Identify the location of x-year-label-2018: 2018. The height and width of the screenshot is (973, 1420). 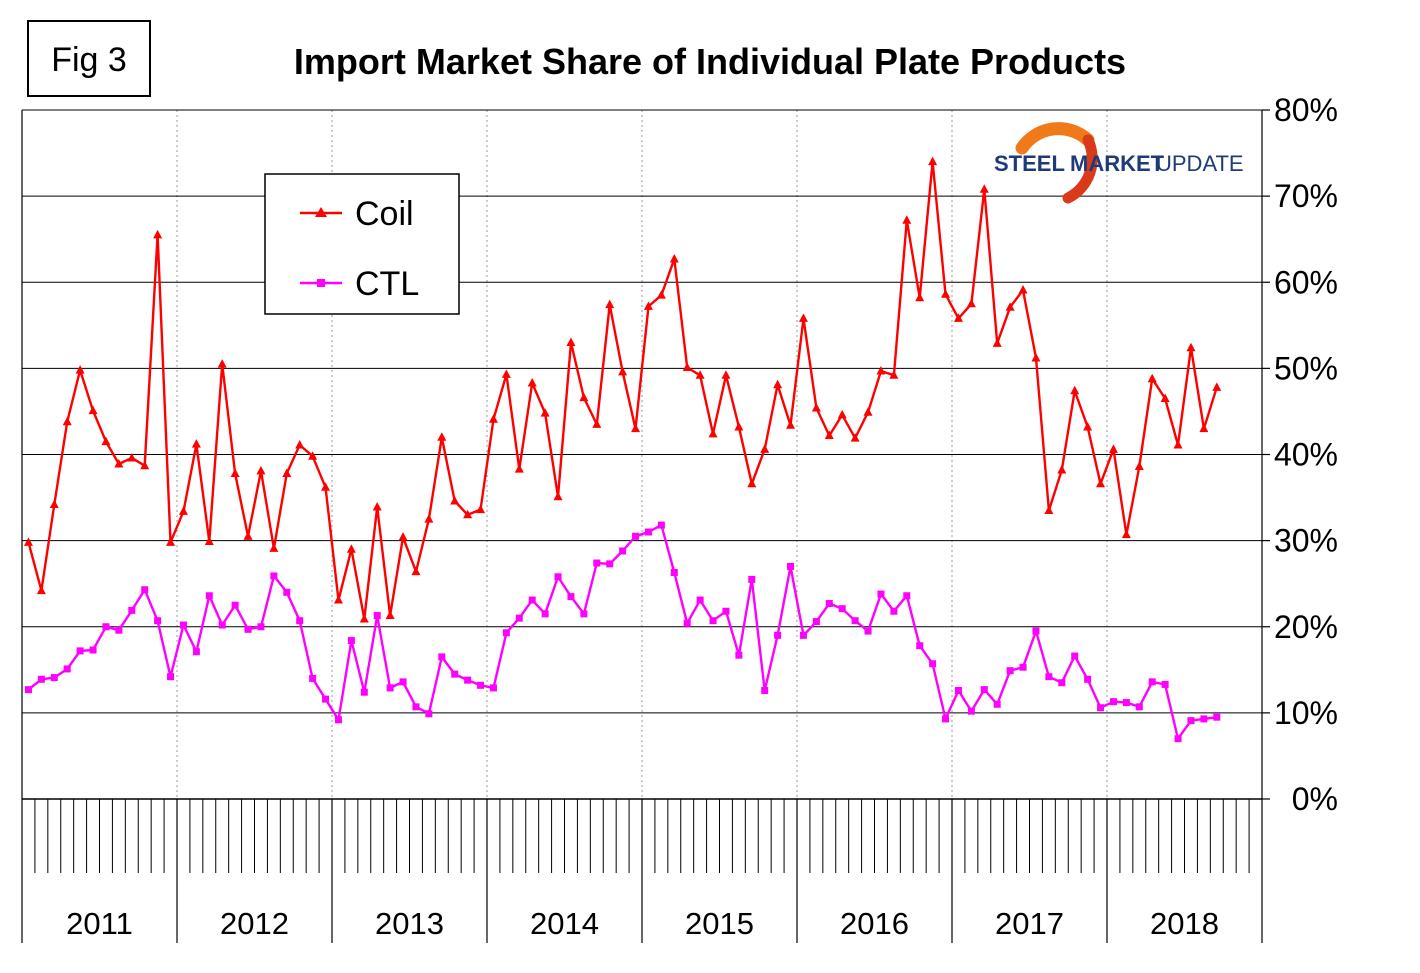
(1184, 923).